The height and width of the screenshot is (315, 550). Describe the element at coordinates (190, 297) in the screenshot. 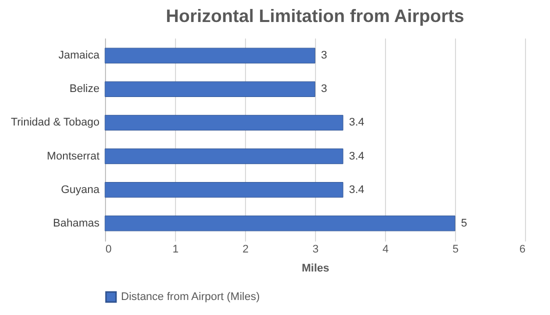

I see `legend-label: Distance from Airport (Miles)` at that location.